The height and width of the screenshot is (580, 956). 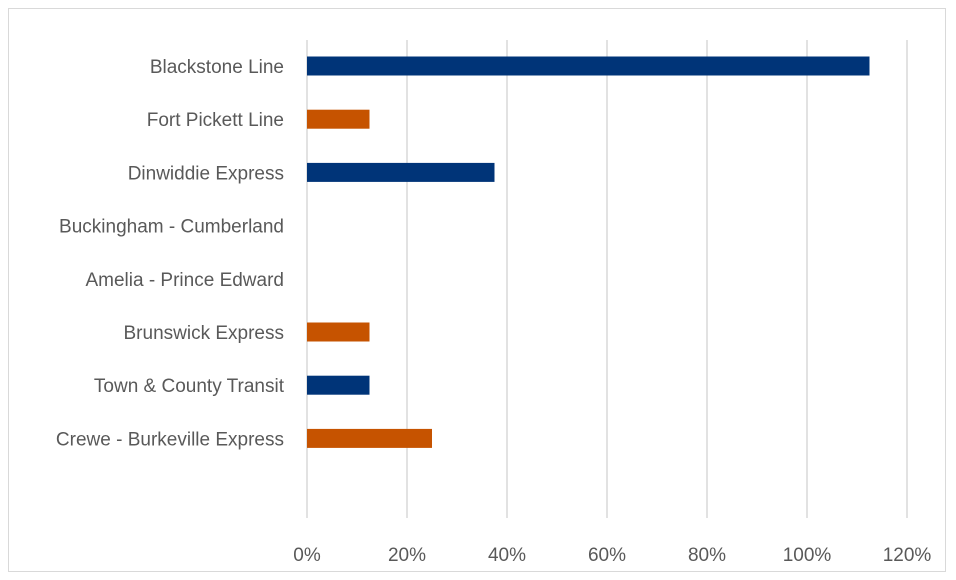 I want to click on x-tick-label: 40%, so click(x=507, y=555).